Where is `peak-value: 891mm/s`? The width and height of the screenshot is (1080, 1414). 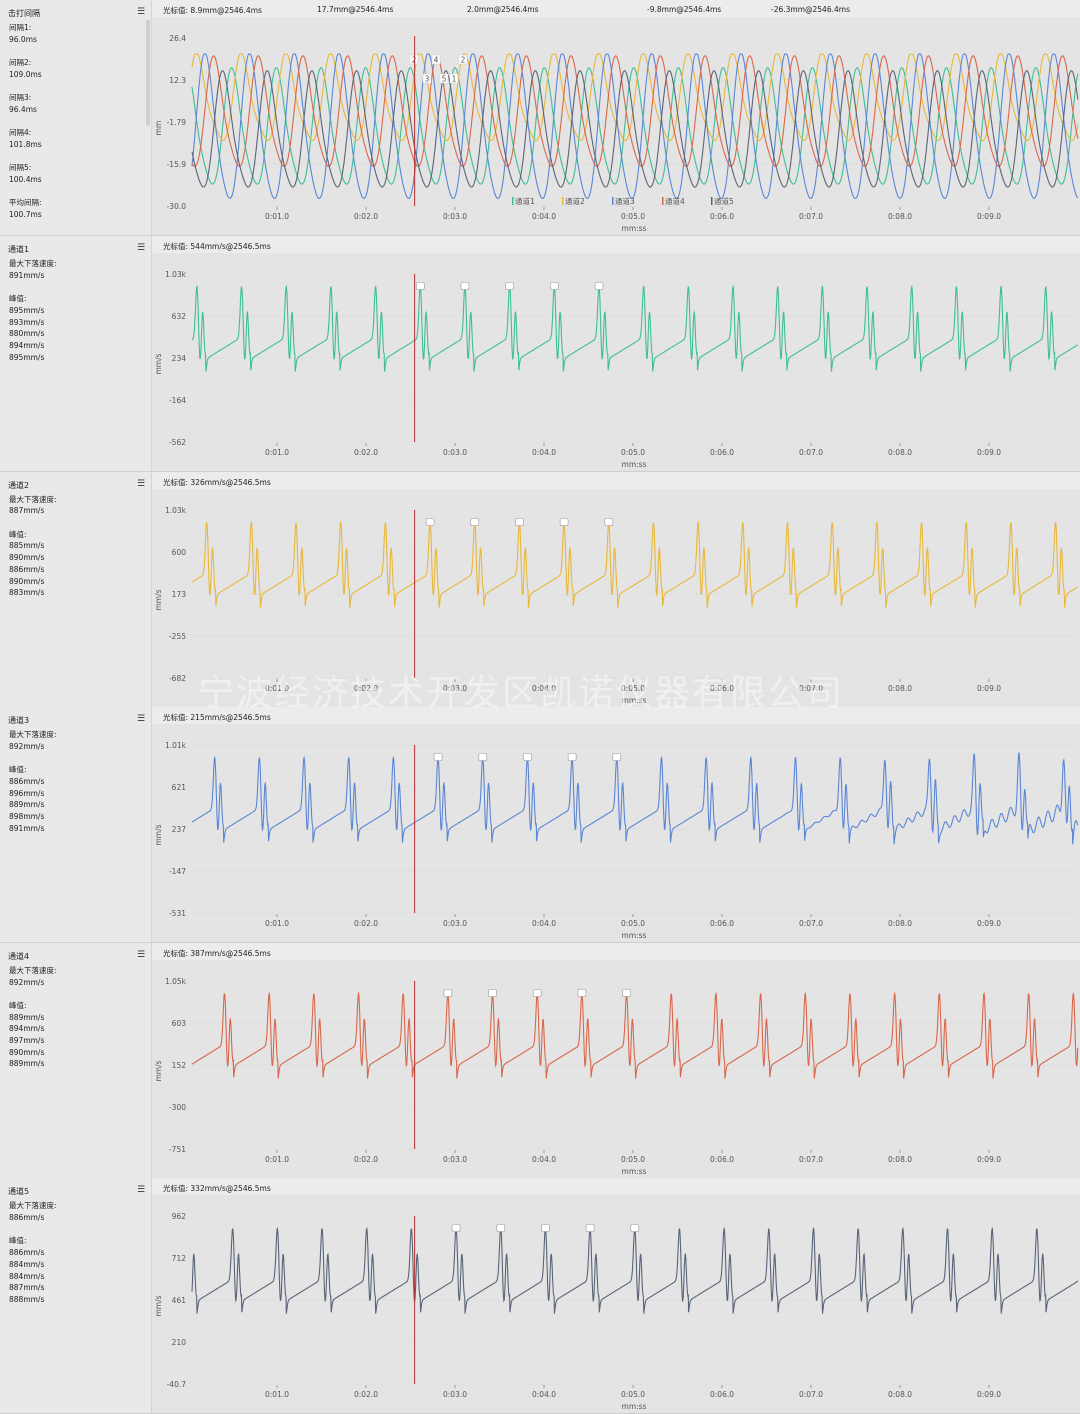 peak-value: 891mm/s is located at coordinates (27, 828).